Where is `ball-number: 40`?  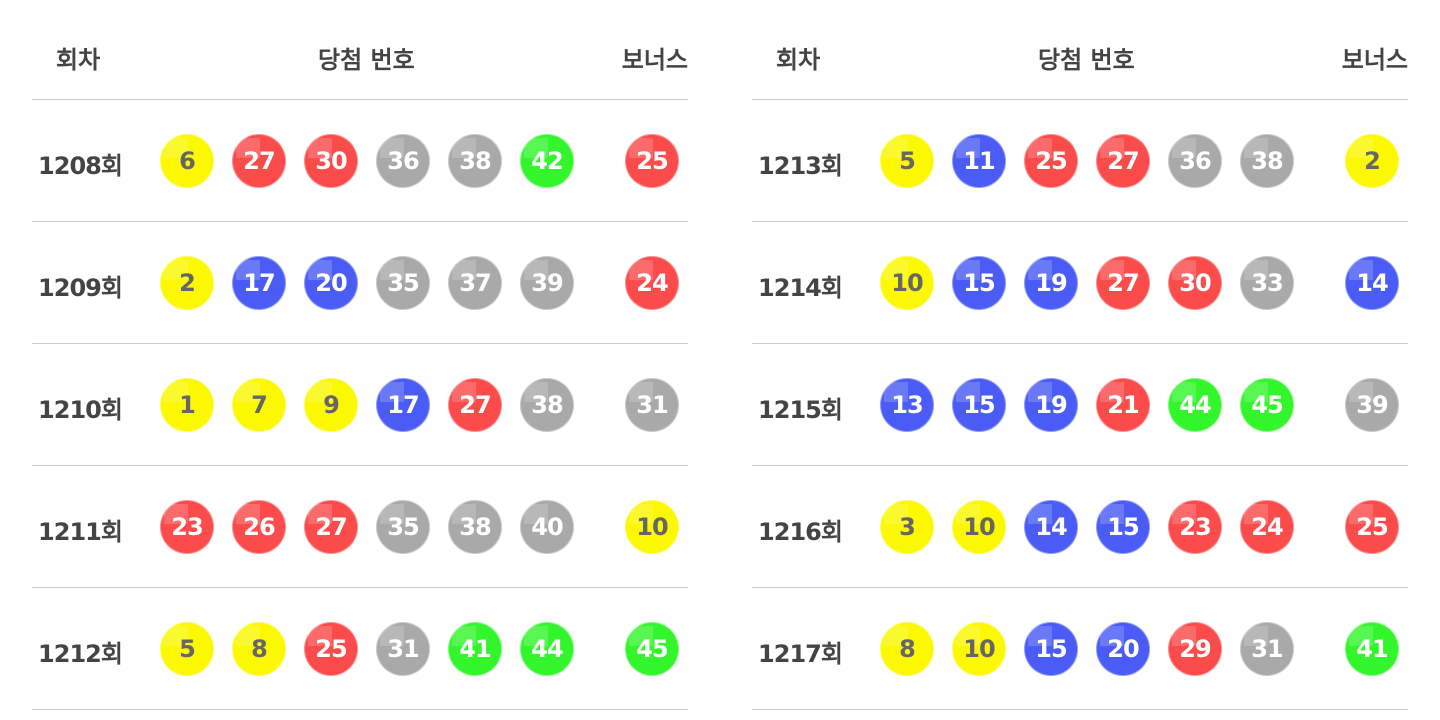 ball-number: 40 is located at coordinates (547, 527).